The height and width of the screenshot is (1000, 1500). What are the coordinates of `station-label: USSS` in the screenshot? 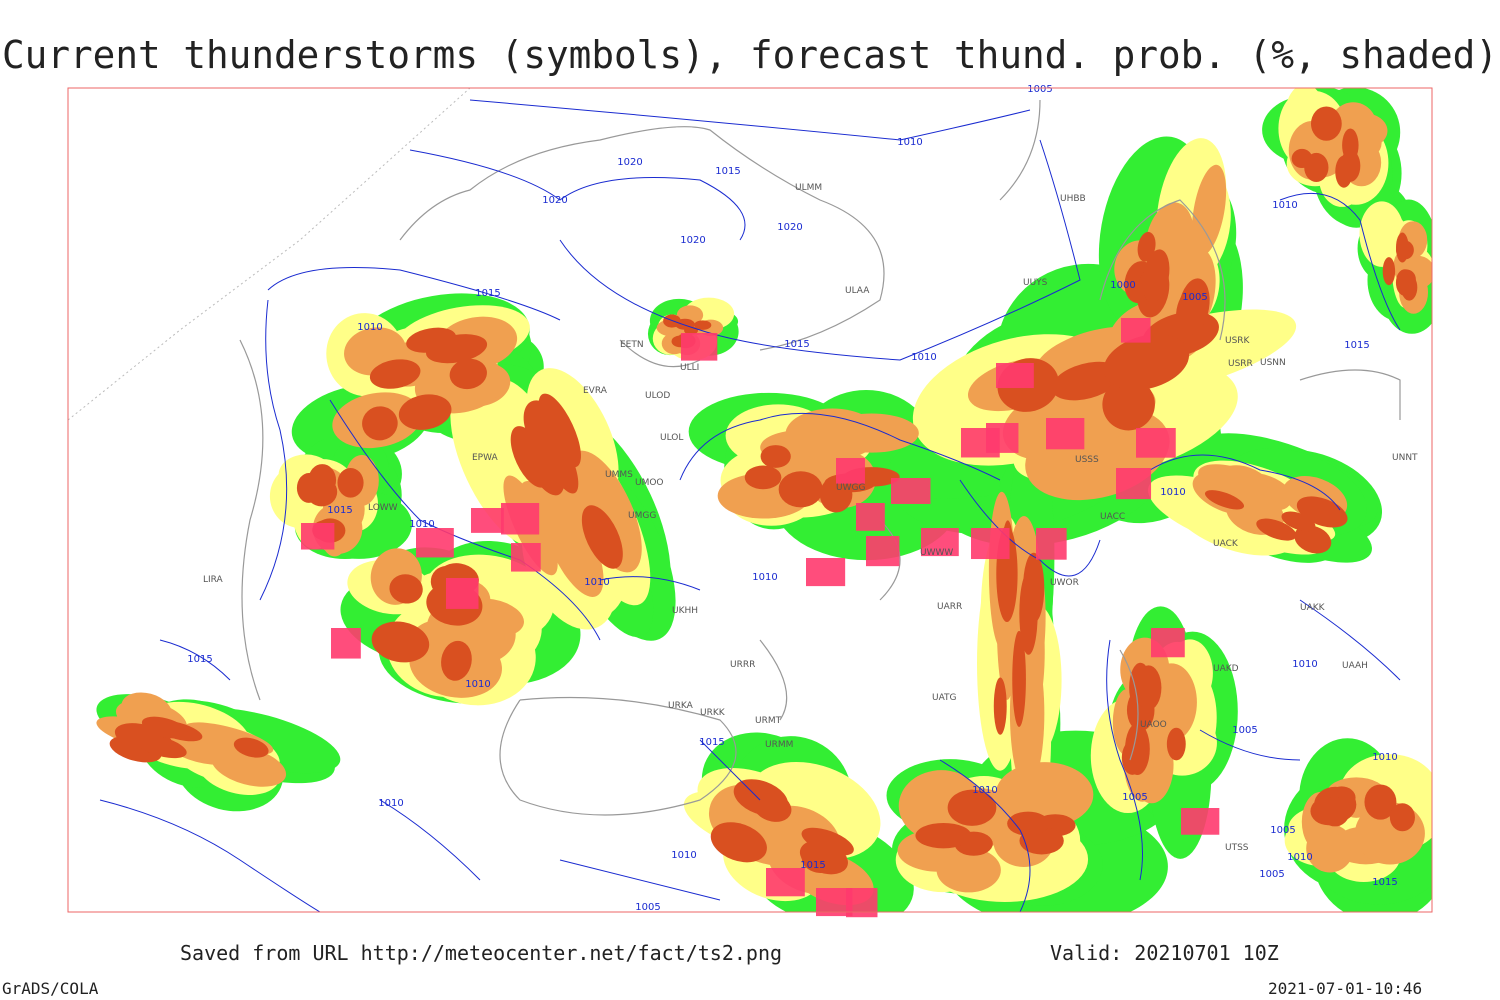 It's located at (1087, 460).